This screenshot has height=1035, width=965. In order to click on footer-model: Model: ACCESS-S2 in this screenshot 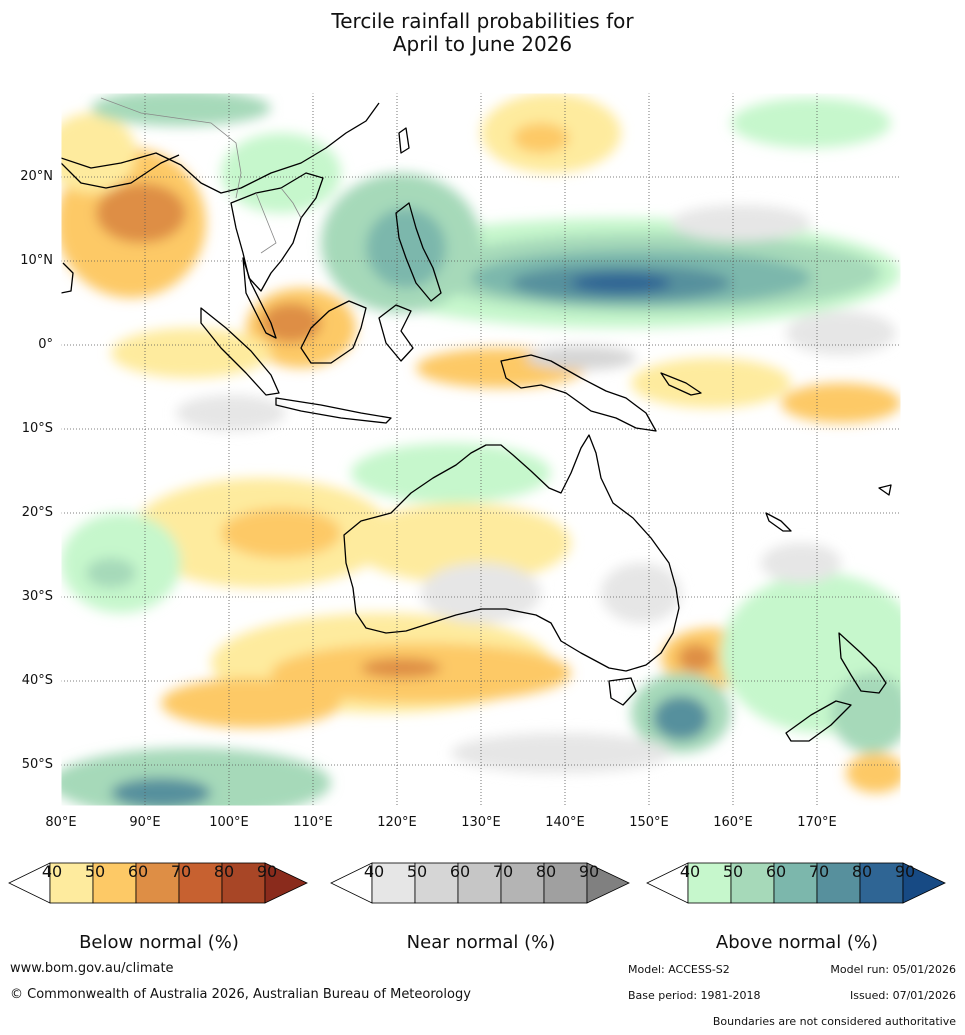, I will do `click(679, 969)`.